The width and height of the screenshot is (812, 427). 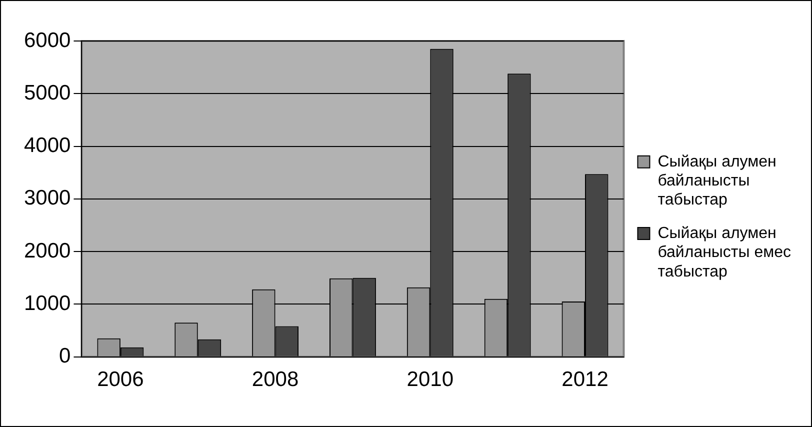 What do you see at coordinates (47, 146) in the screenshot?
I see `y-tick-label: 4000` at bounding box center [47, 146].